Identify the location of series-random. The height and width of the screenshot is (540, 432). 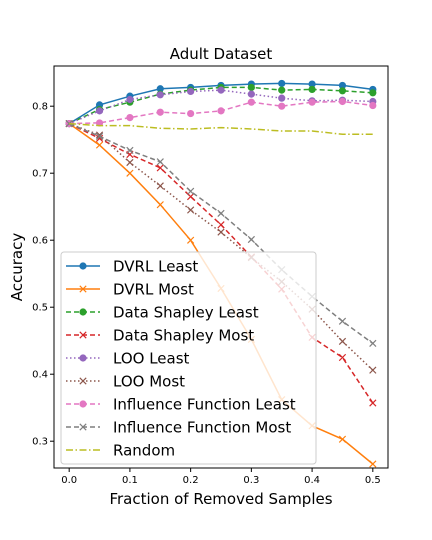
(221, 129).